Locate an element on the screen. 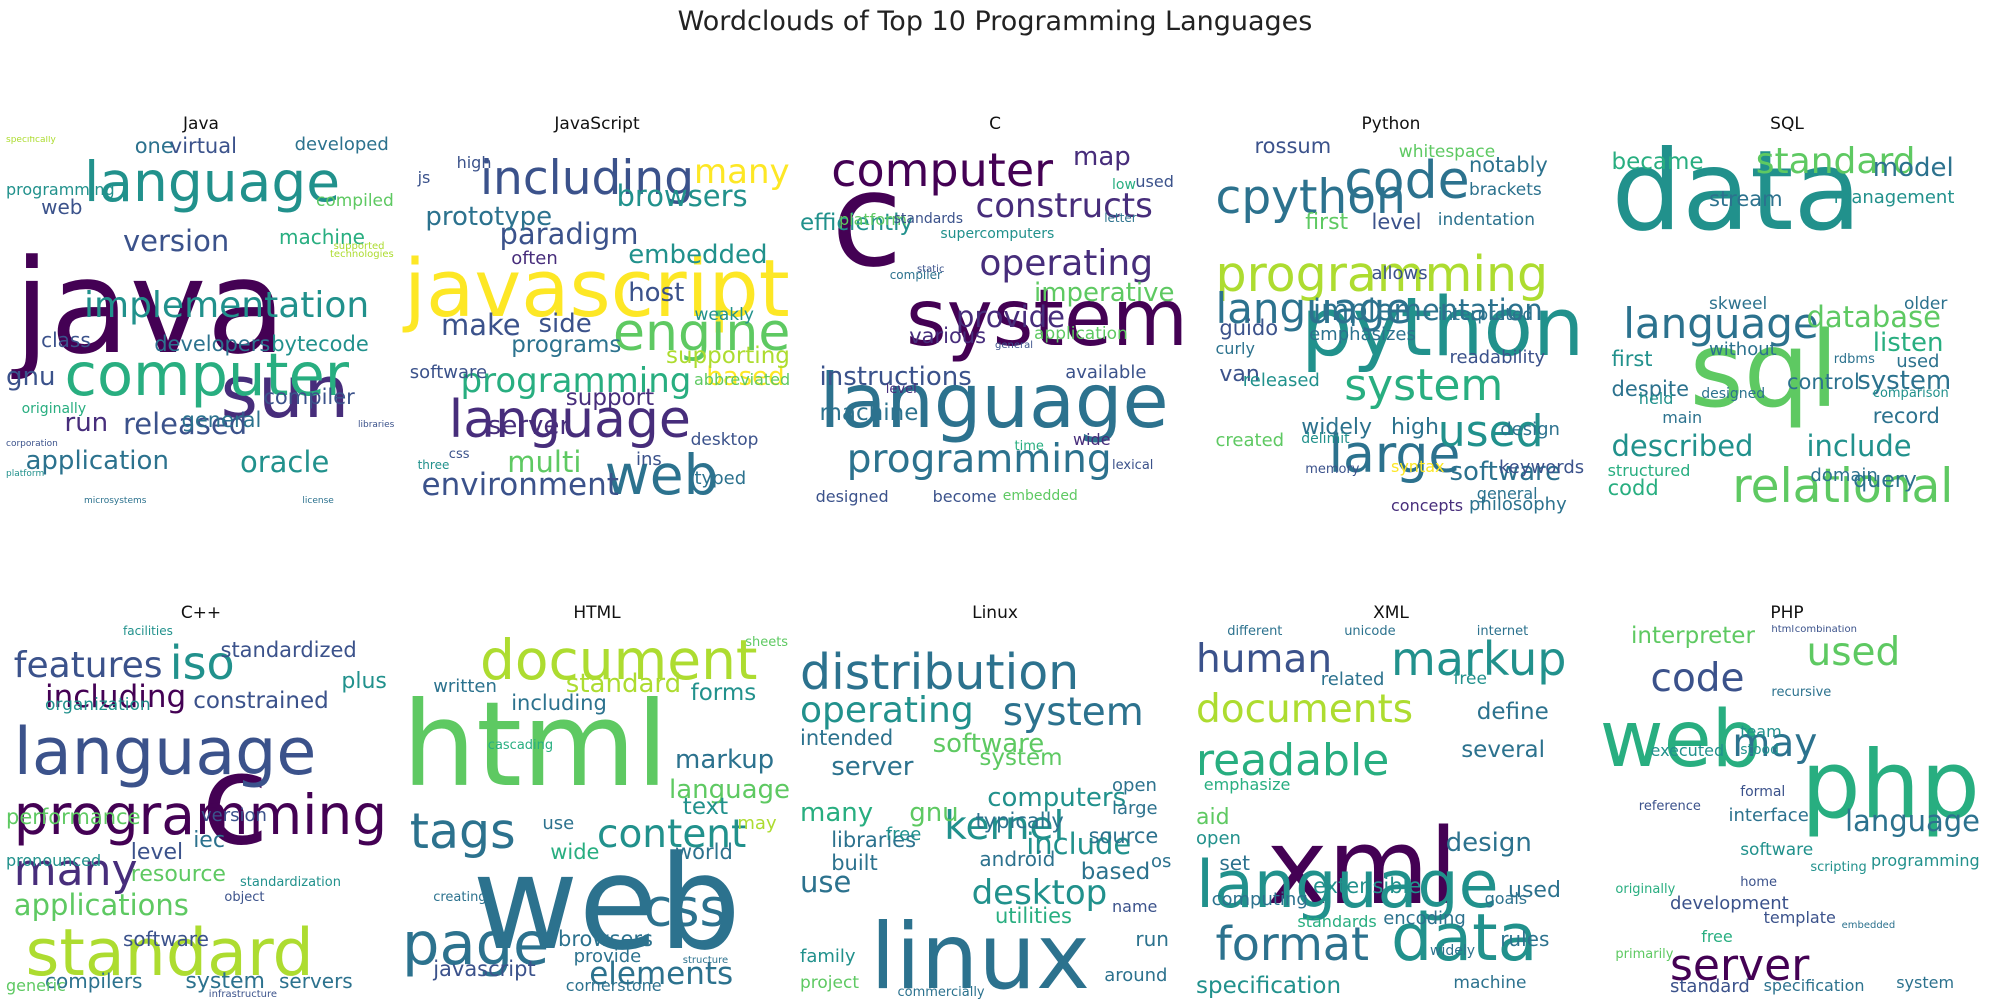 This screenshot has width=1990, height=1005. cloud-word: instructions is located at coordinates (895, 377).